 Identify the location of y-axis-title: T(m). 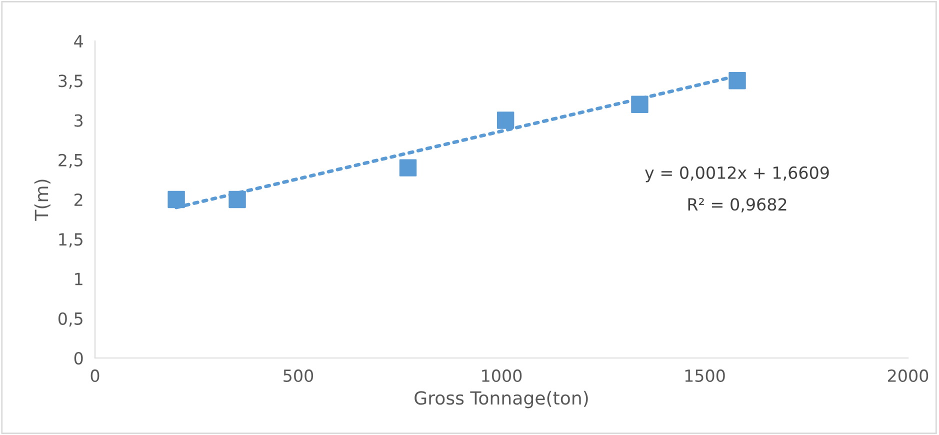
(42, 200).